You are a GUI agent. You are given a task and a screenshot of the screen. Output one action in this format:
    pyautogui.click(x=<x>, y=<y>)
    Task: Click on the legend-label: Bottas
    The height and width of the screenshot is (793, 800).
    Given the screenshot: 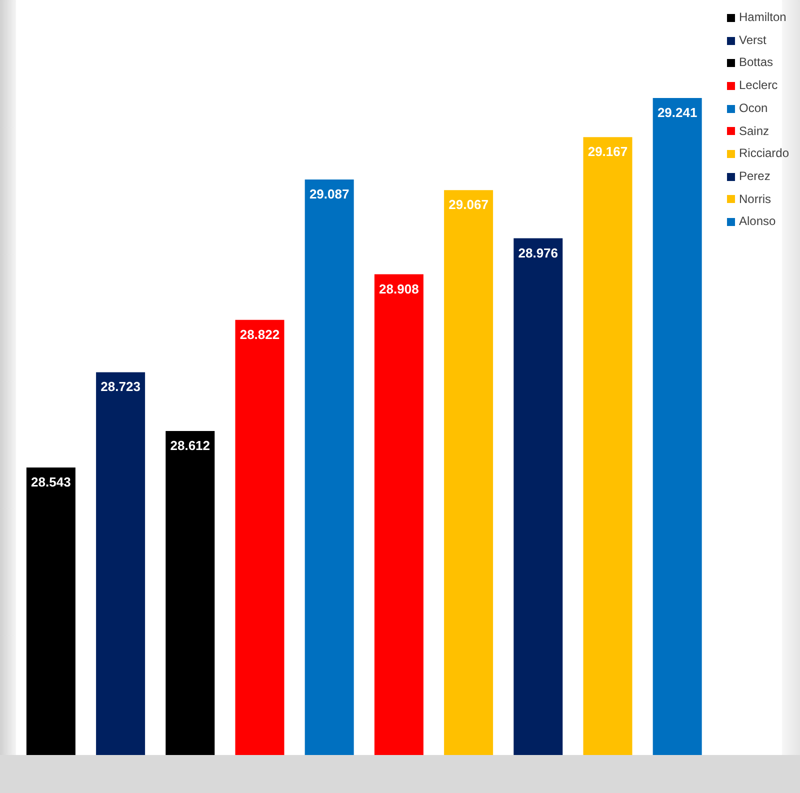 What is the action you would take?
    pyautogui.click(x=756, y=62)
    